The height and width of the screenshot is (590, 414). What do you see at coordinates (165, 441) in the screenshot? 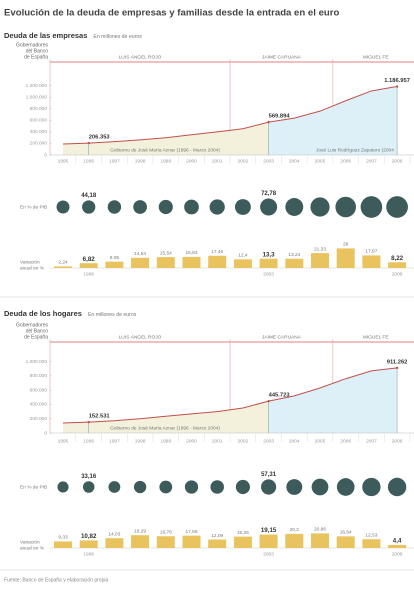
I see `x-tick-label: 1999` at bounding box center [165, 441].